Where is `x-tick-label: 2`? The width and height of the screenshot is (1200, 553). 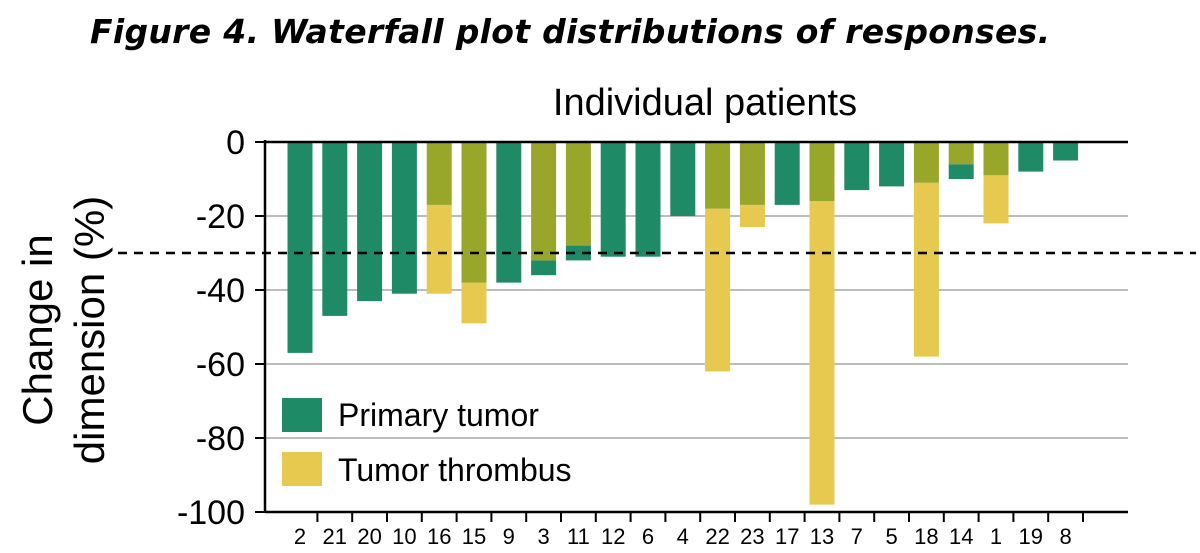 x-tick-label: 2 is located at coordinates (300, 536).